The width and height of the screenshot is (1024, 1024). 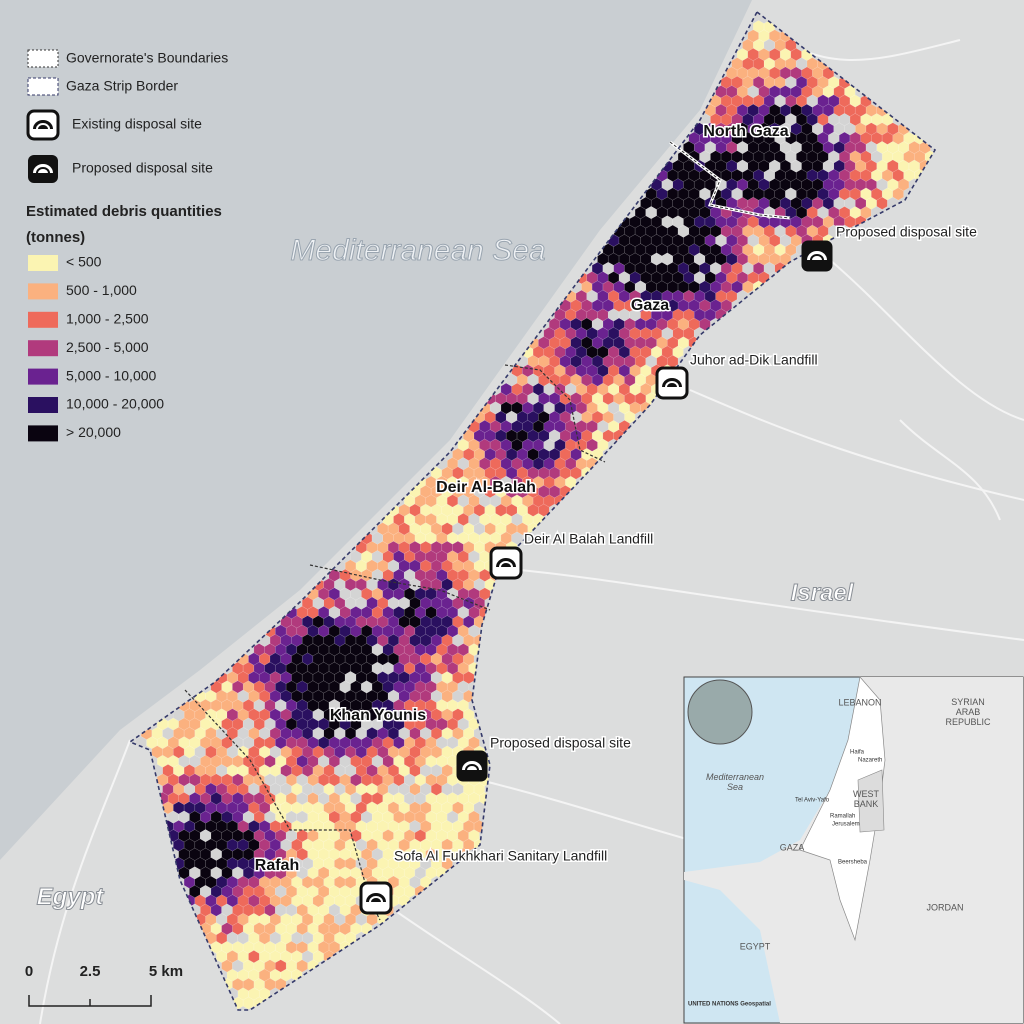 What do you see at coordinates (90, 971) in the screenshot?
I see `scale-label: 2.5` at bounding box center [90, 971].